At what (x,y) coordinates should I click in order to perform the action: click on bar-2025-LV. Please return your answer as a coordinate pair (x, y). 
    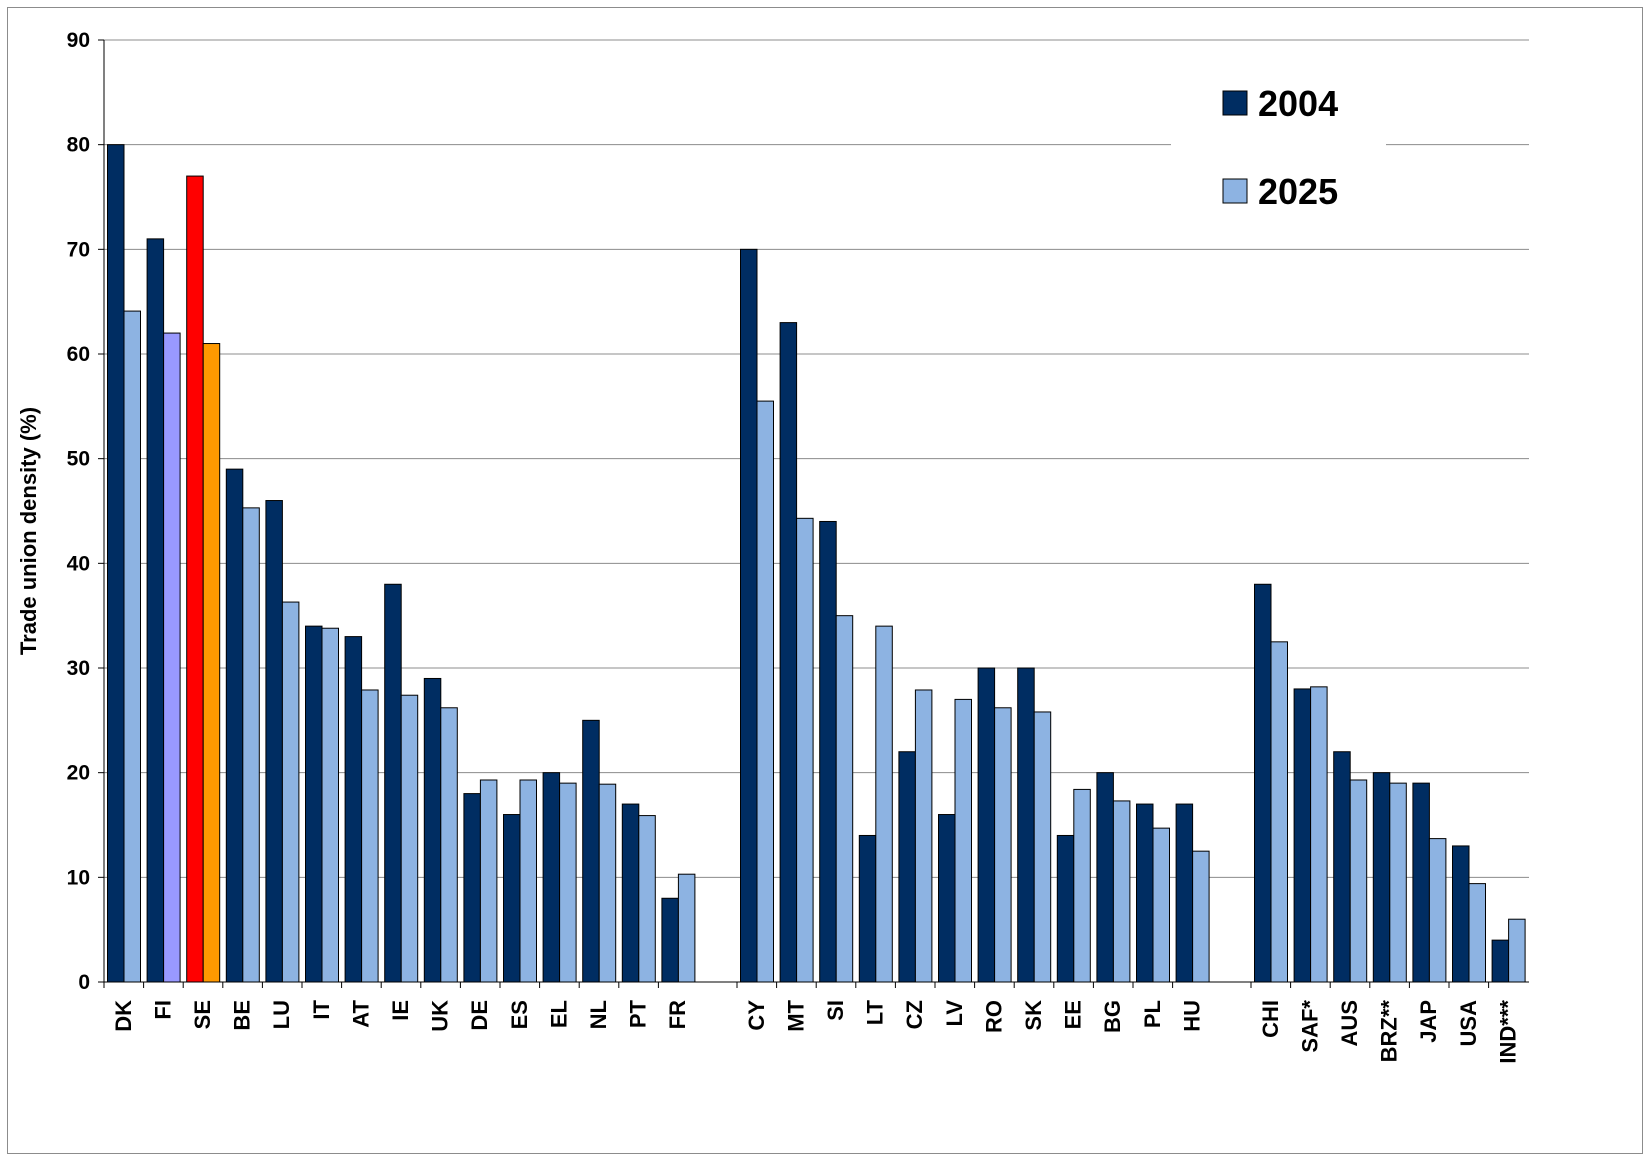
    Looking at the image, I should click on (963, 840).